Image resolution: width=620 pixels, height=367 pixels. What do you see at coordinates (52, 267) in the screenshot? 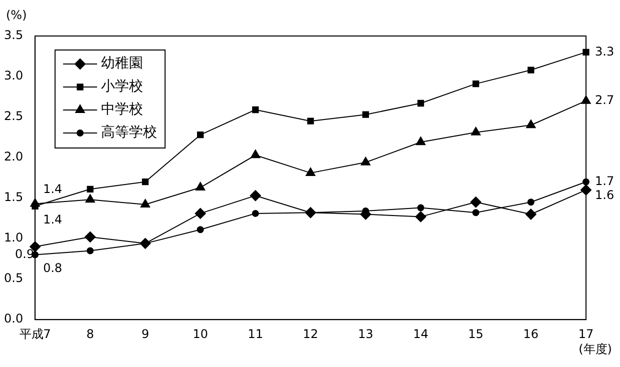
I see `data-label: 0.8` at bounding box center [52, 267].